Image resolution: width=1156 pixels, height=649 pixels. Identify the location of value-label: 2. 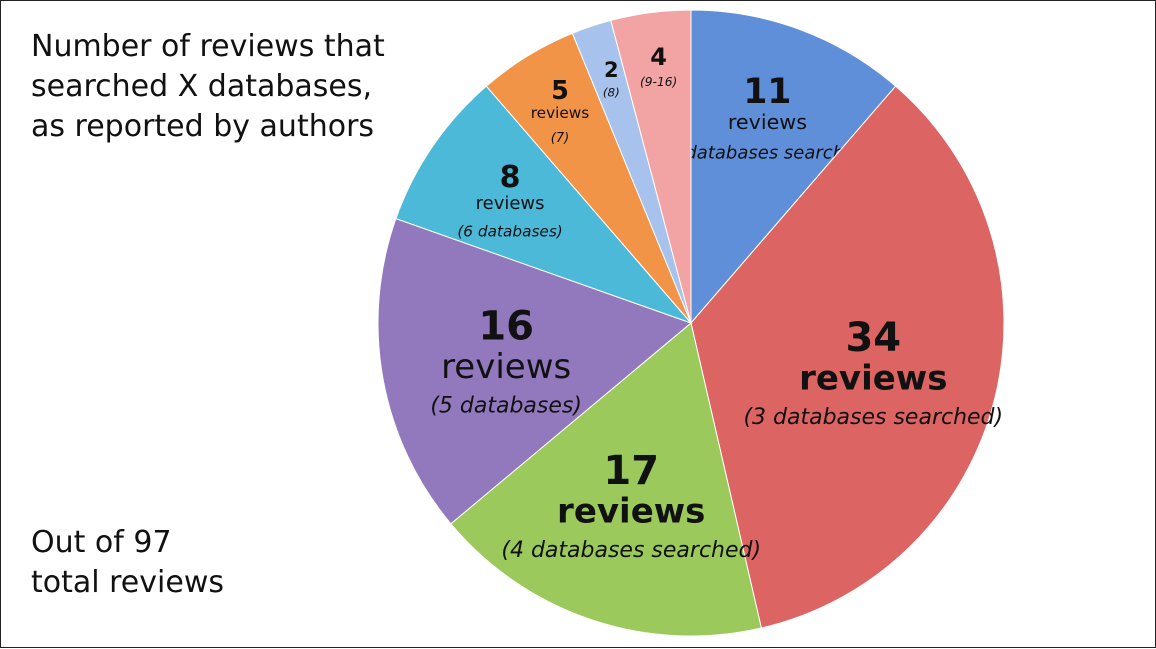
(611, 70).